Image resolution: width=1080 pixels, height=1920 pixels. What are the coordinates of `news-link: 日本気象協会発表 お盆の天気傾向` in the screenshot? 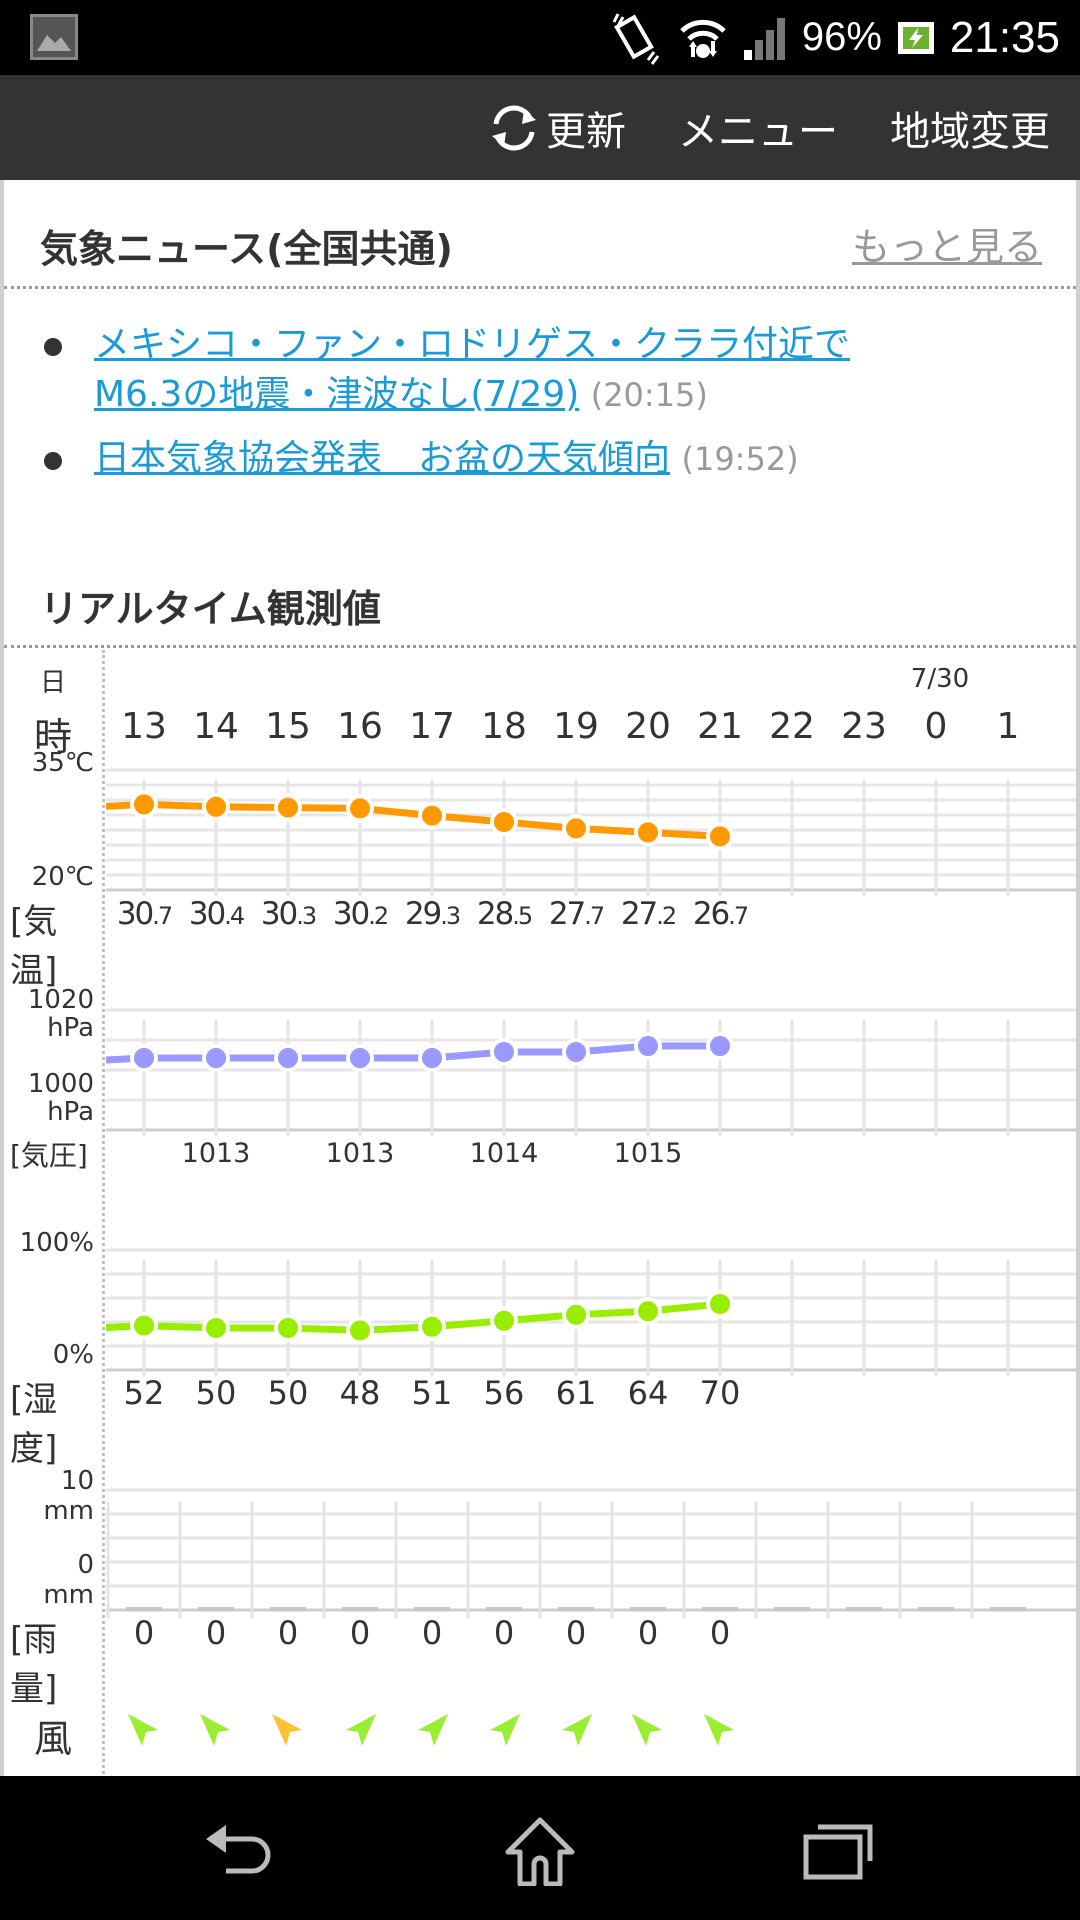 It's located at (382, 458).